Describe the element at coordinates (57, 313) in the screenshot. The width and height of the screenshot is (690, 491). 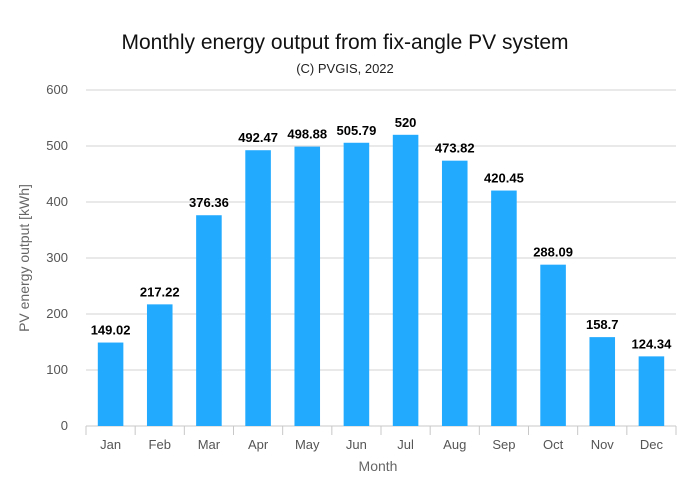
I see `y-tick-label: 200` at that location.